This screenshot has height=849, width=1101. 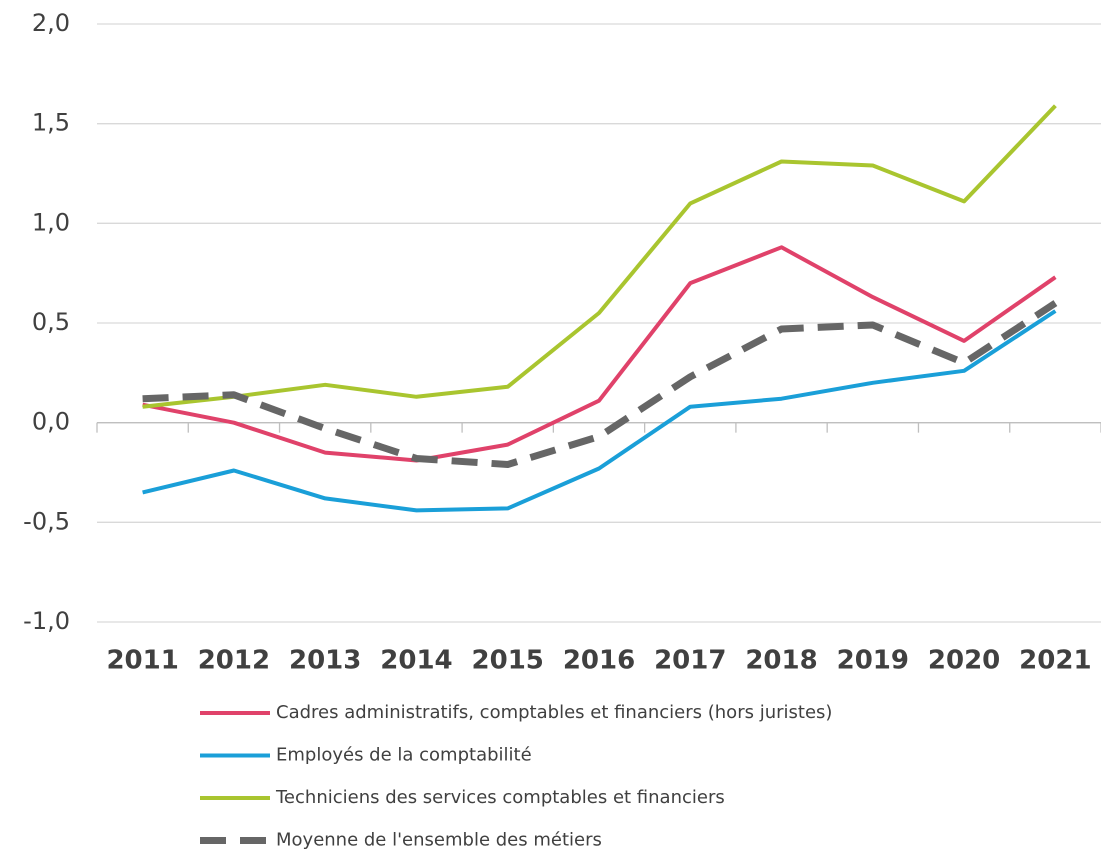 What do you see at coordinates (964, 661) in the screenshot?
I see `x-tick-label: 2020` at bounding box center [964, 661].